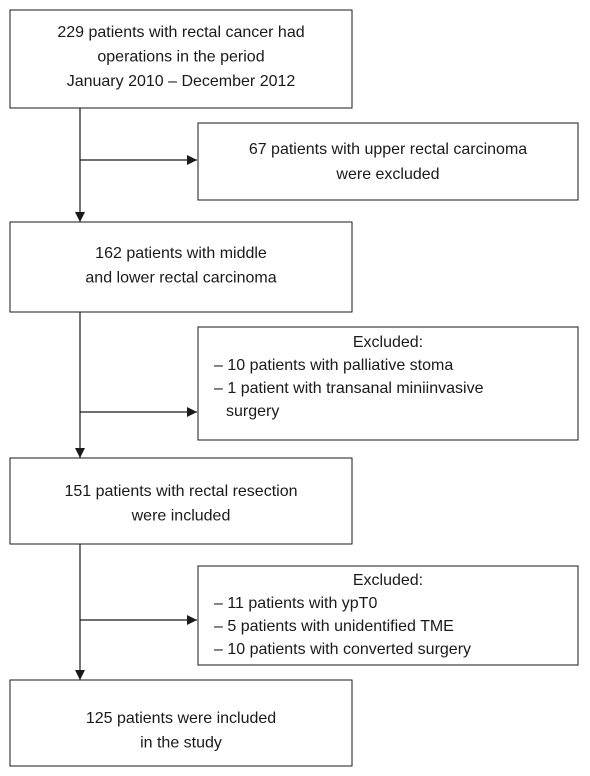 This screenshot has width=590, height=776. Describe the element at coordinates (180, 491) in the screenshot. I see `node-text: 151 patients with rectal resection` at that location.